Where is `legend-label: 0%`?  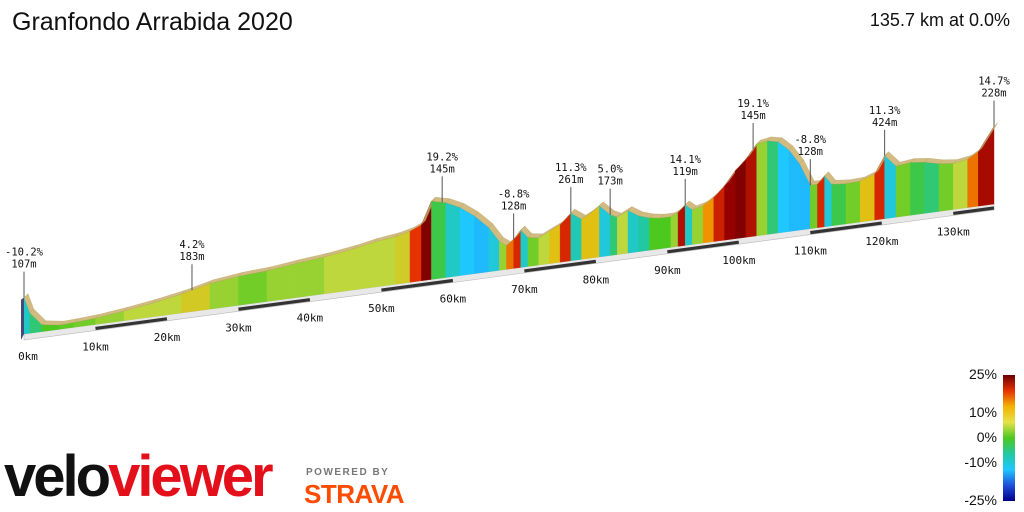 legend-label: 0% is located at coordinates (987, 437).